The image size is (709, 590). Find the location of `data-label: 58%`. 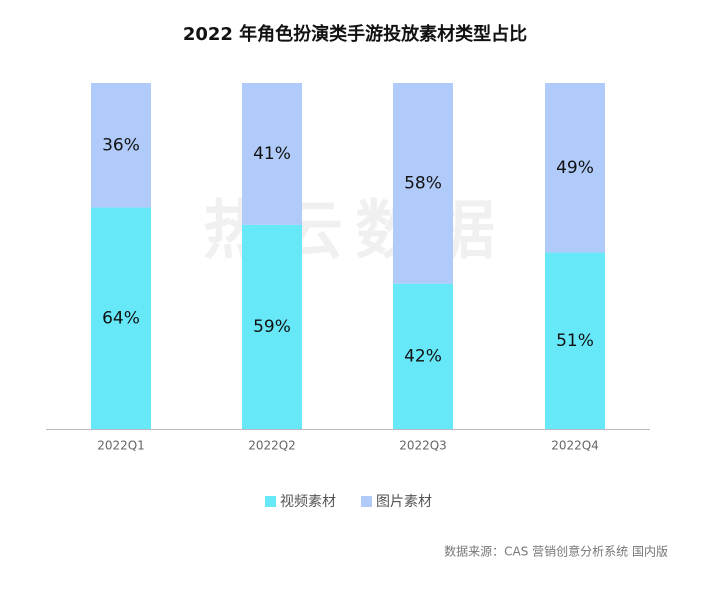

data-label: 58% is located at coordinates (423, 183).